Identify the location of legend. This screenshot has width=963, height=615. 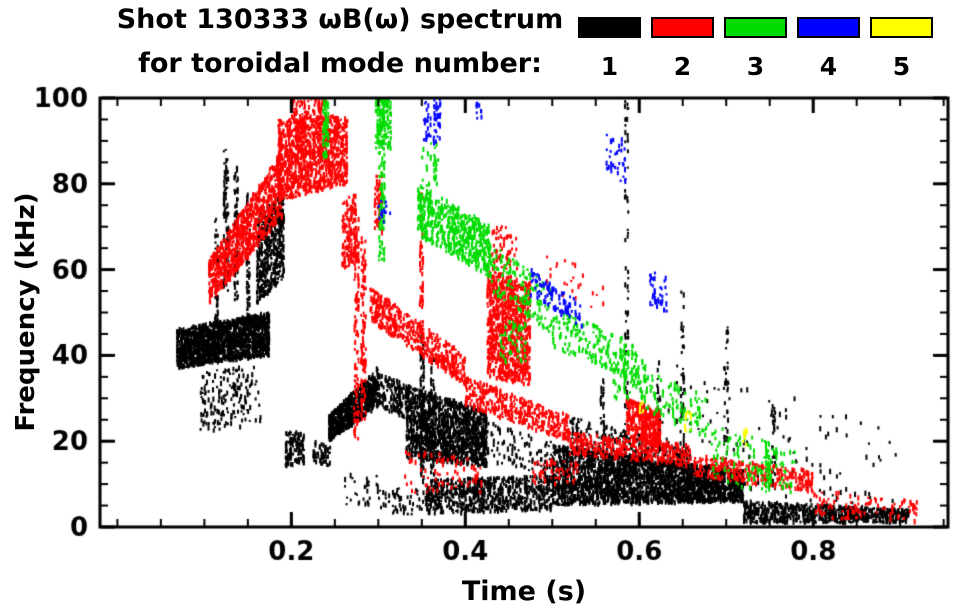
(755, 27).